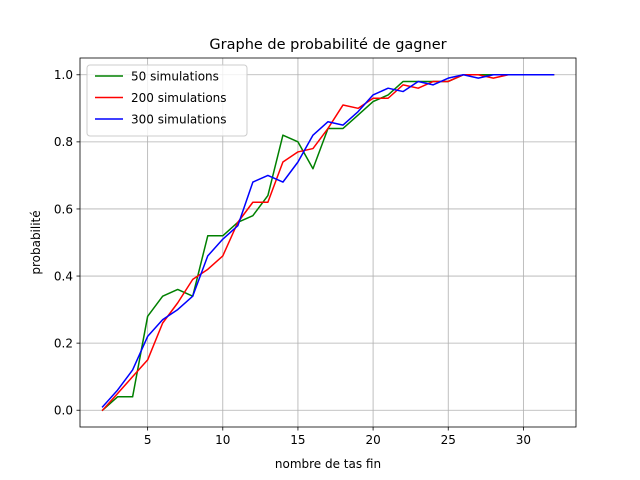  I want to click on y-axis-ticks: 0.0 0.2 0.4 0.6 0.8 1.0, so click(67, 243).